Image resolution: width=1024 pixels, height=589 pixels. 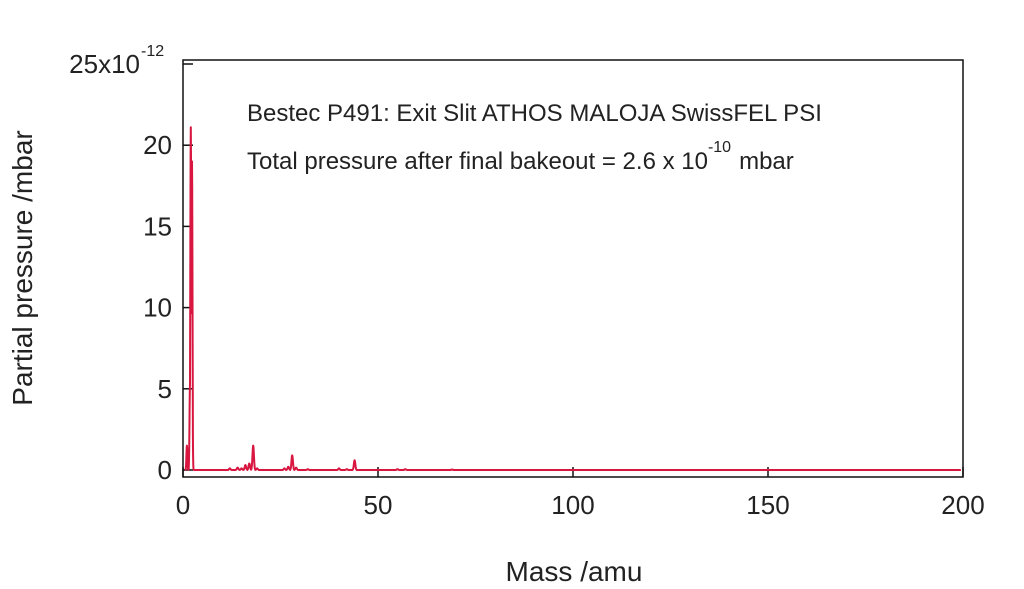 What do you see at coordinates (767, 505) in the screenshot?
I see `x-tick-label: 150` at bounding box center [767, 505].